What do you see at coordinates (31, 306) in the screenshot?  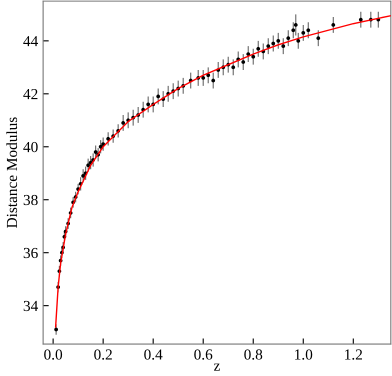 I see `y-tick-label: 34` at bounding box center [31, 306].